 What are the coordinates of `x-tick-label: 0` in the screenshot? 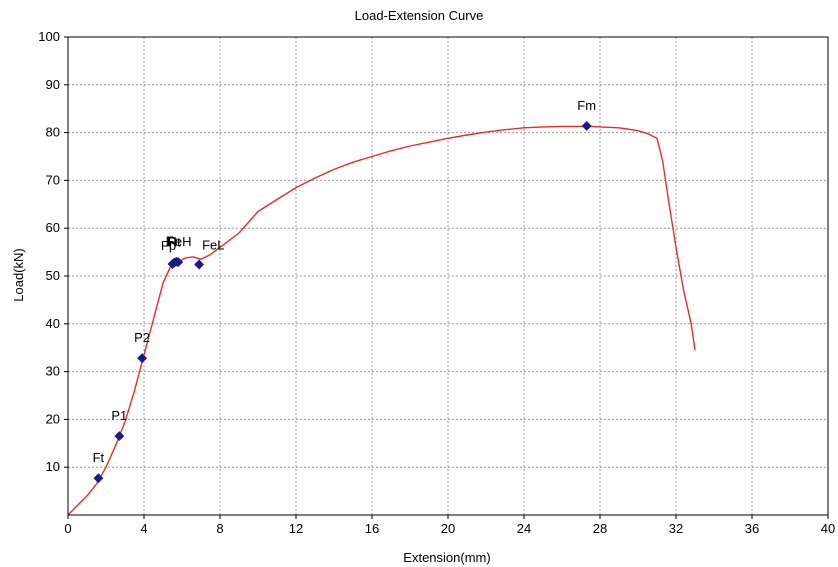 It's located at (67, 528).